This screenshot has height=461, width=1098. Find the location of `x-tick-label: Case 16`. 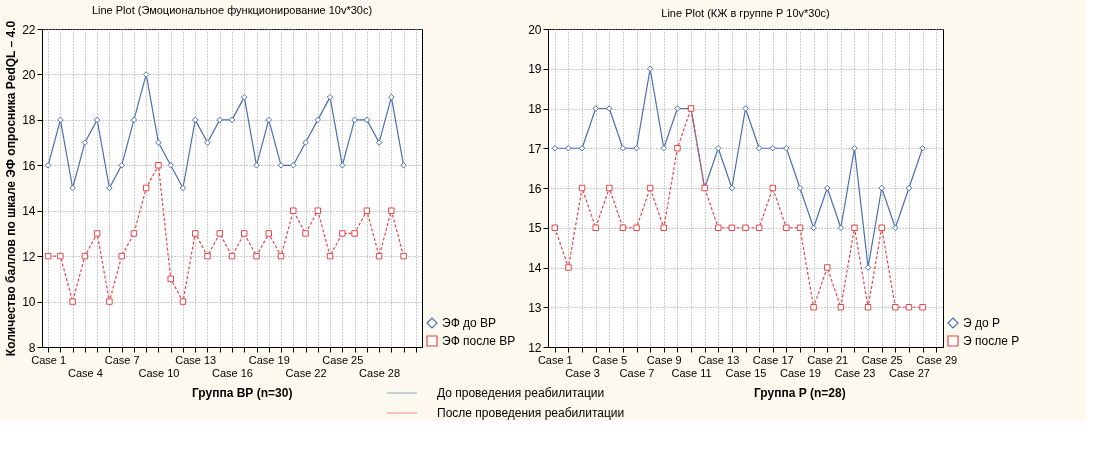

x-tick-label: Case 16 is located at coordinates (232, 372).